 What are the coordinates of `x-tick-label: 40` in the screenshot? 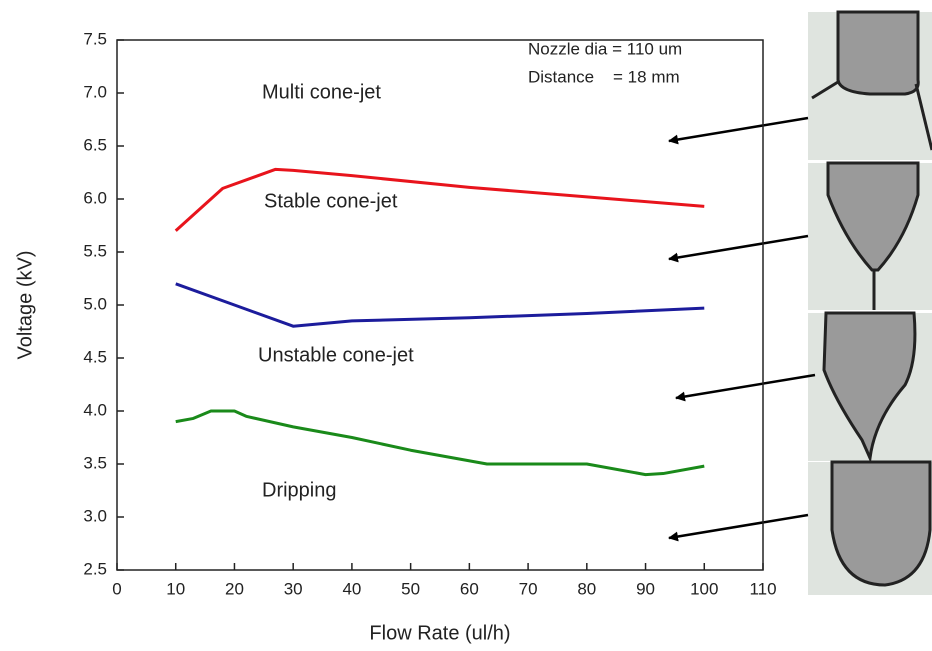 It's located at (351, 588).